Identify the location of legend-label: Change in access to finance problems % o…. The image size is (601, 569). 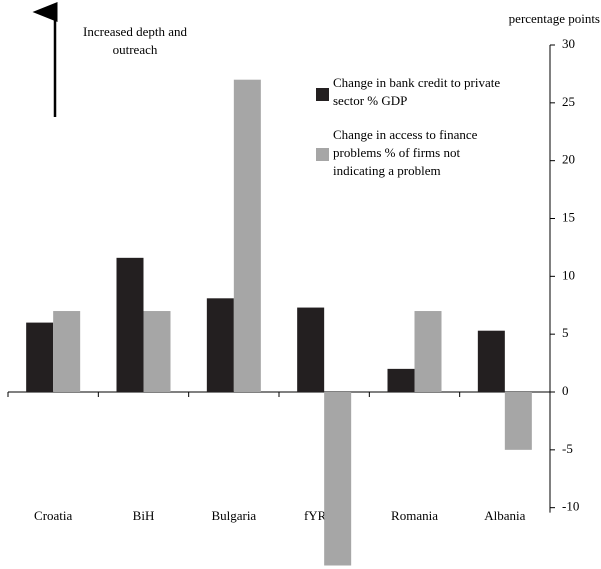
(405, 152).